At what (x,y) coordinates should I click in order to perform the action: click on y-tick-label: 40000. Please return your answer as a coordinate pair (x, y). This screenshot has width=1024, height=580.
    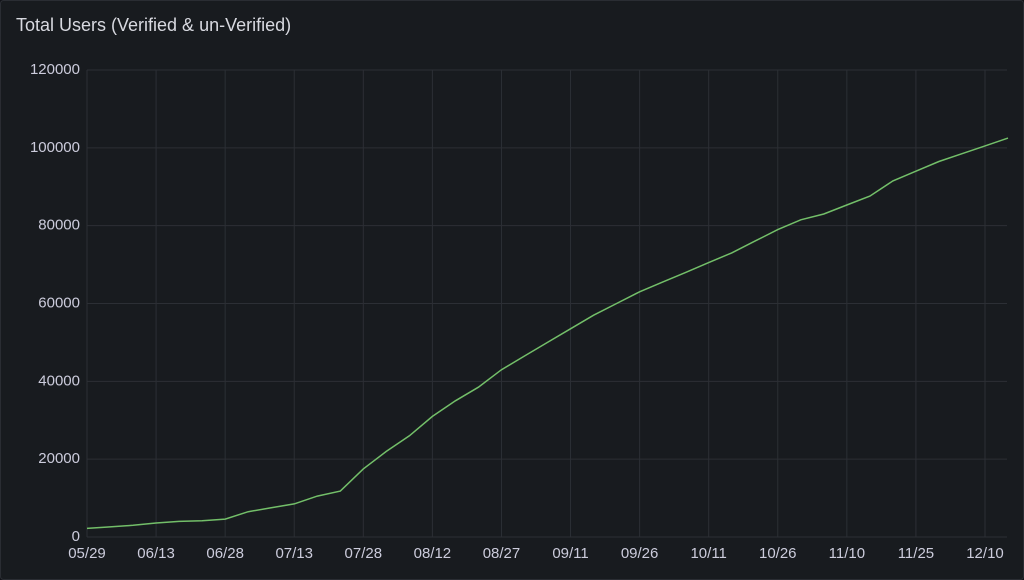
    Looking at the image, I should click on (59, 380).